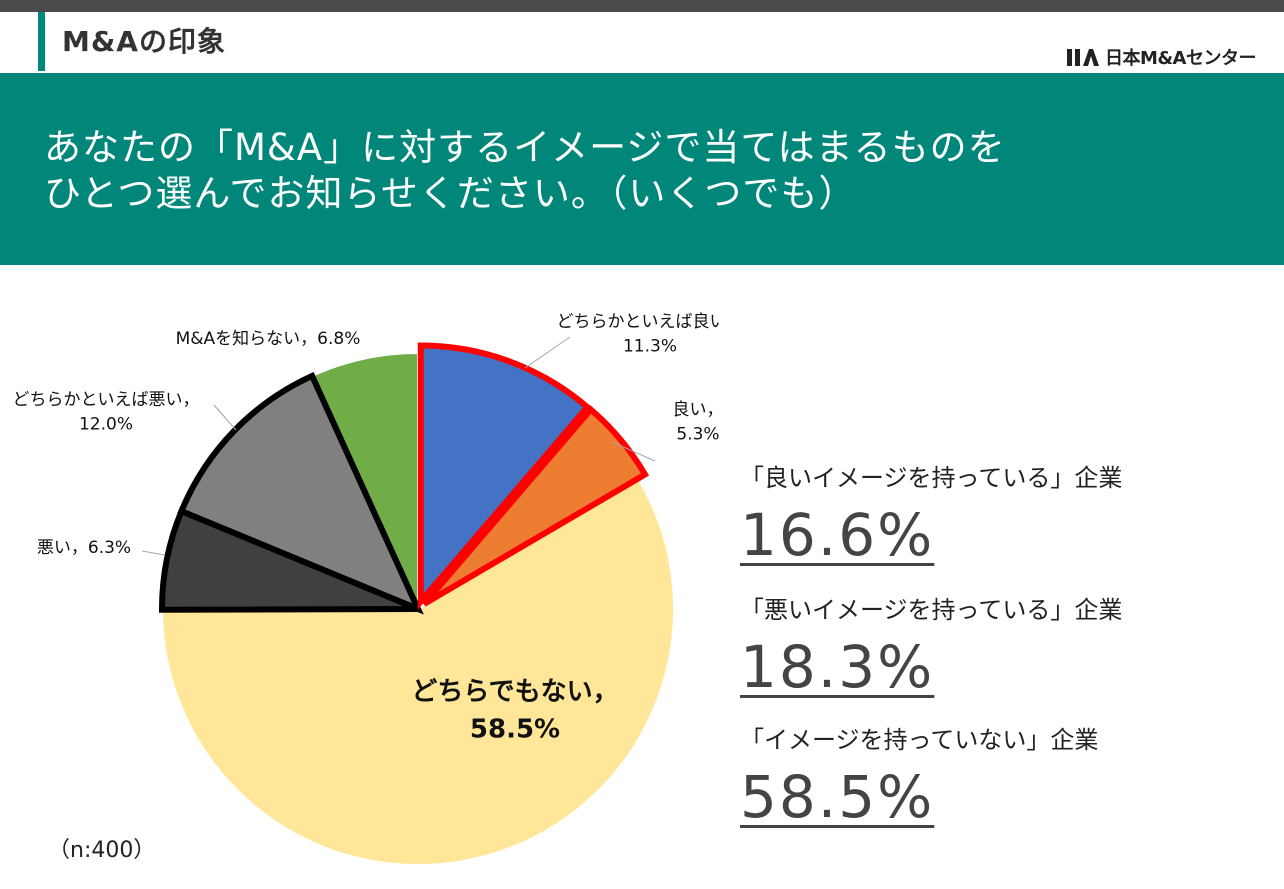 Image resolution: width=1284 pixels, height=889 pixels. What do you see at coordinates (514, 692) in the screenshot?
I see `slice-label-2-line-0: どちらでもない，` at bounding box center [514, 692].